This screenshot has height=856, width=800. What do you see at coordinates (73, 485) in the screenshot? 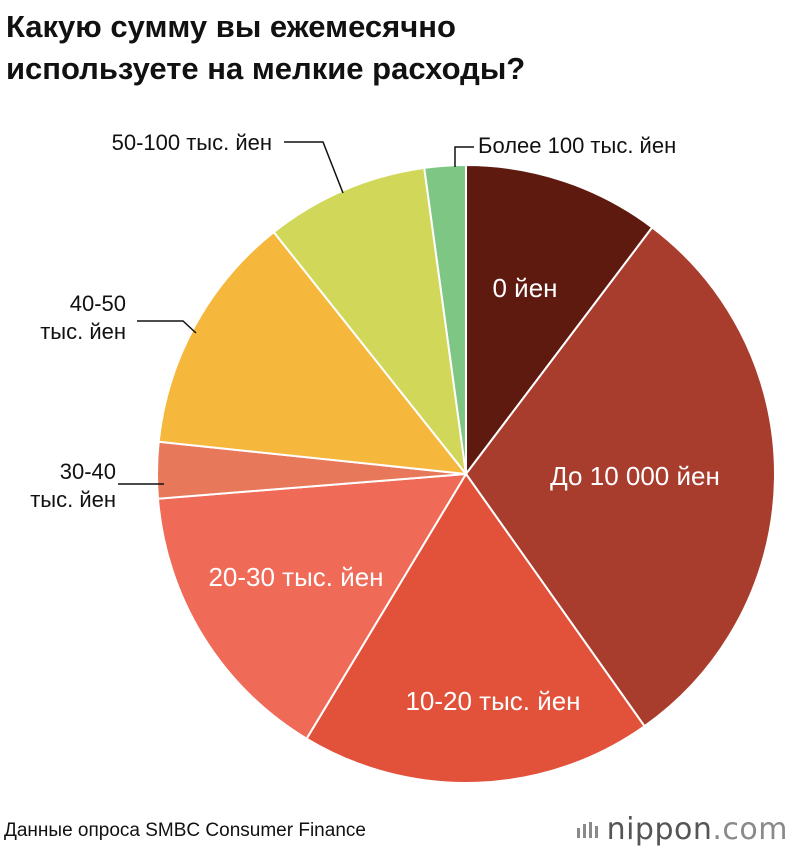
I see `slice-label-30-40k-yen: 30-40 тыс. йен` at bounding box center [73, 485].